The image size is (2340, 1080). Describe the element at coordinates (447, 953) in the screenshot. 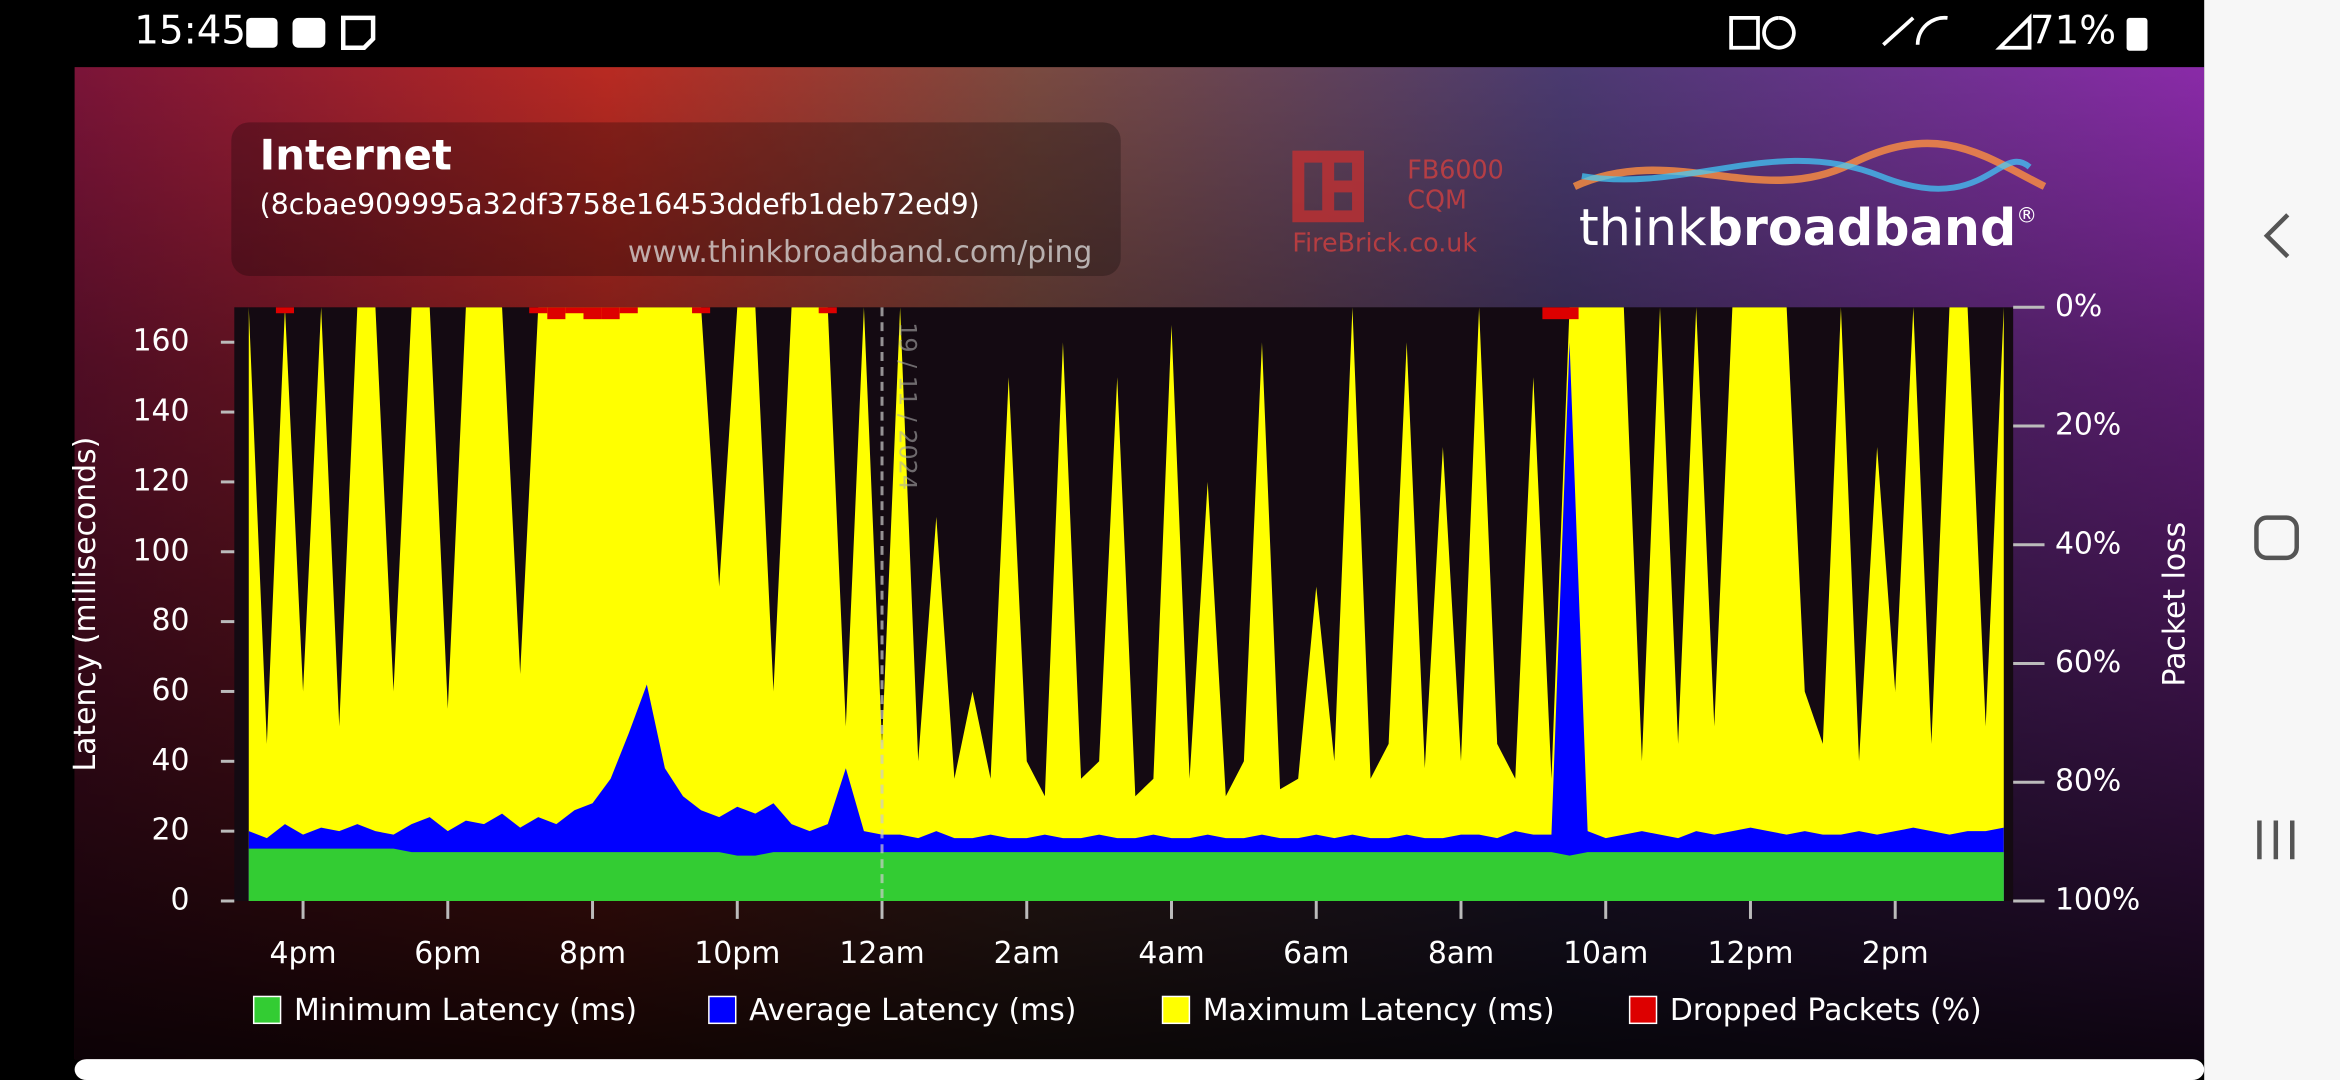

I see `x-tick-label: 6pm` at that location.